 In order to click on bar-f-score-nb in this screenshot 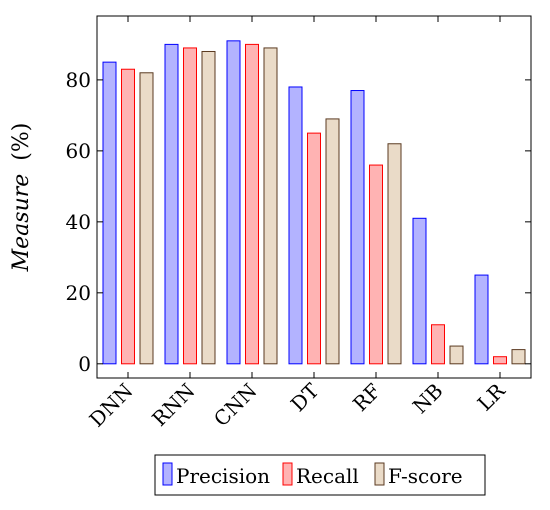, I will do `click(456, 355)`.